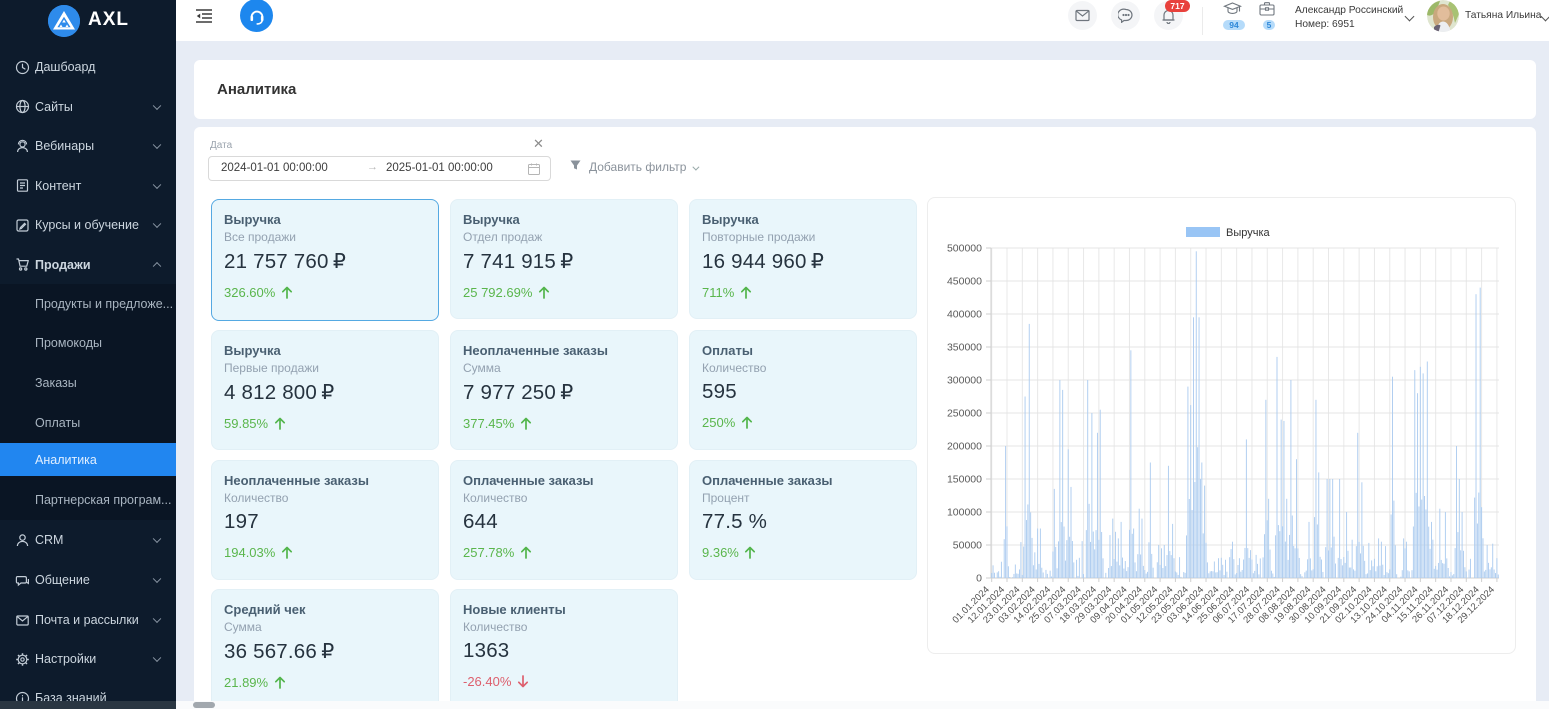  Describe the element at coordinates (964, 249) in the screenshot. I see `svg-text: 500000` at that location.